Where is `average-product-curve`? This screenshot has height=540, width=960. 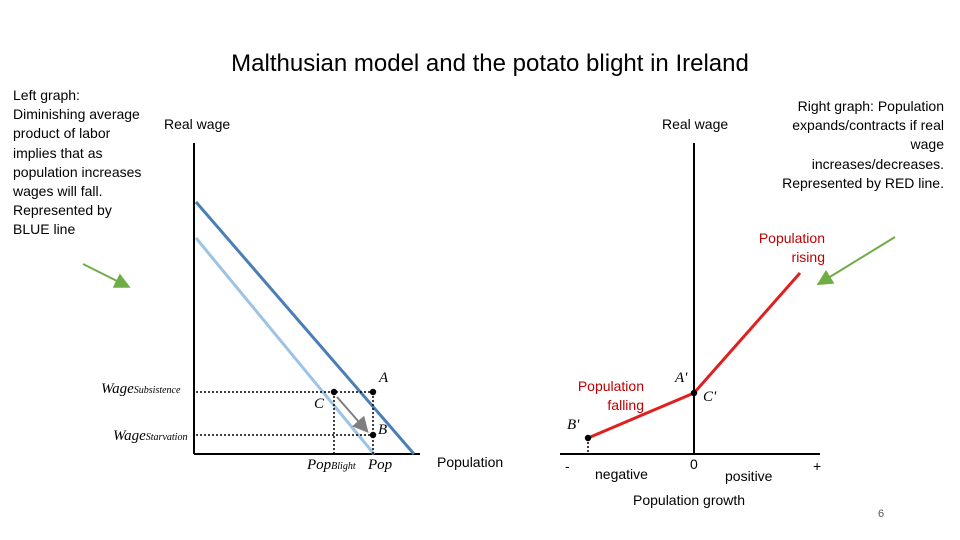
average-product-curve is located at coordinates (305, 328).